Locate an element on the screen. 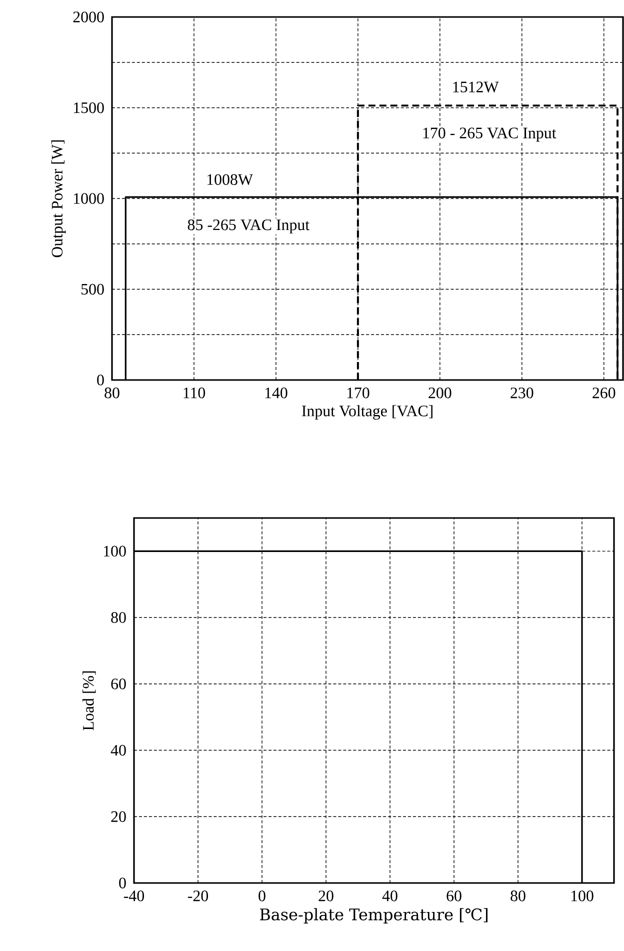 The image size is (624, 951). x-tick-label: 200 is located at coordinates (440, 393).